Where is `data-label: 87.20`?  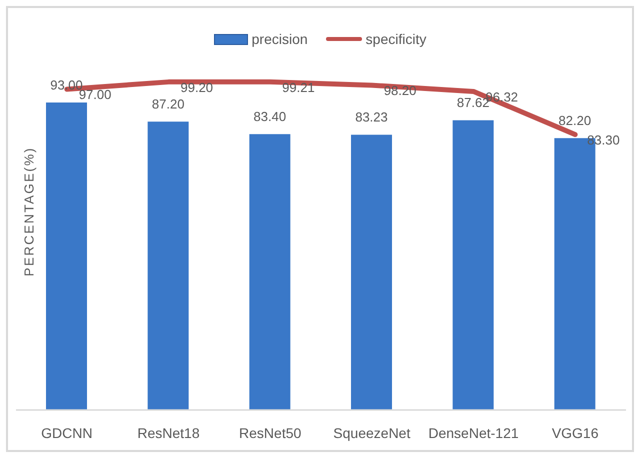 data-label: 87.20 is located at coordinates (168, 104).